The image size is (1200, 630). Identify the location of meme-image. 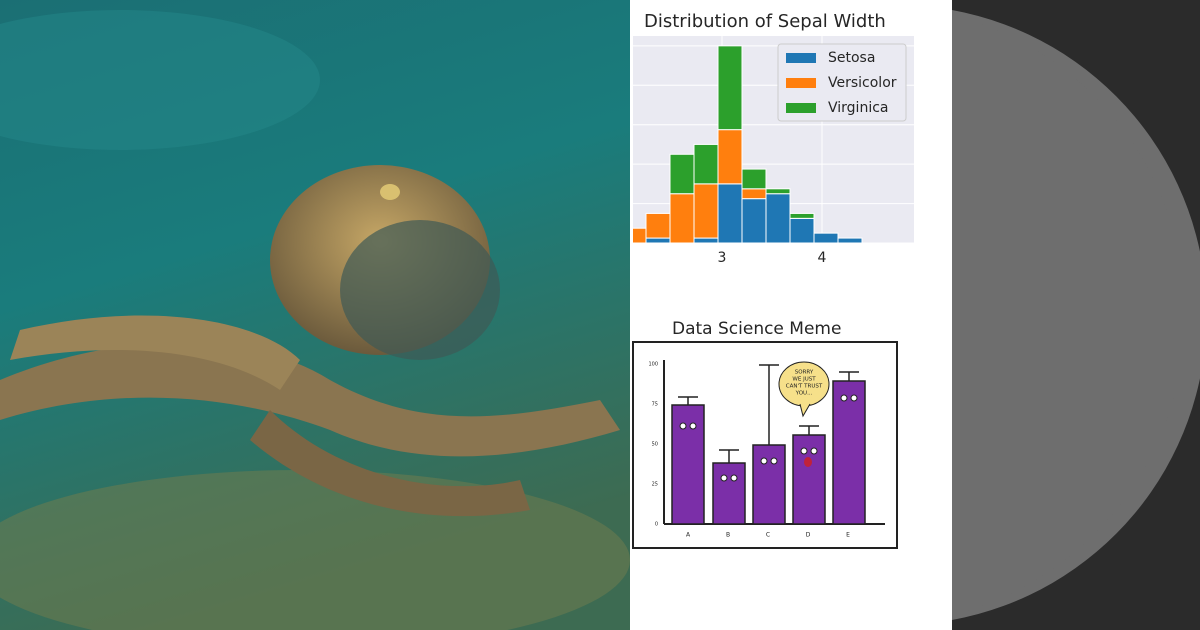
(765, 445).